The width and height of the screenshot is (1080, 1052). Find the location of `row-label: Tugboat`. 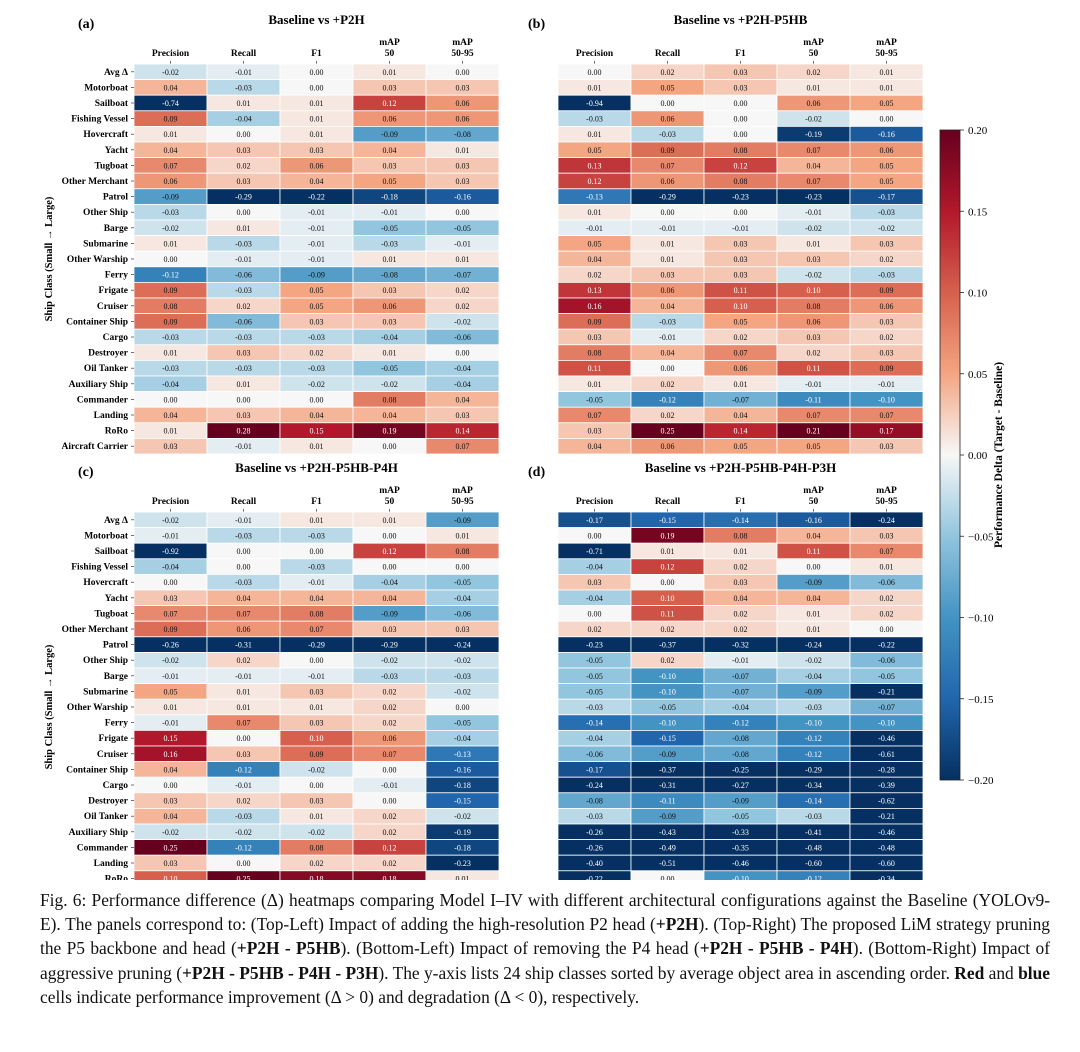

row-label: Tugboat is located at coordinates (112, 166).